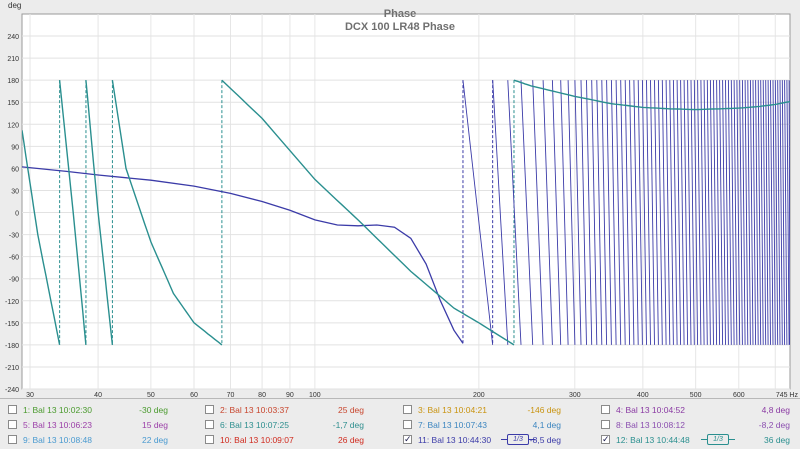  I want to click on legend-item: 1: Bal 13 10:02:30 -30 deg, so click(88, 410).